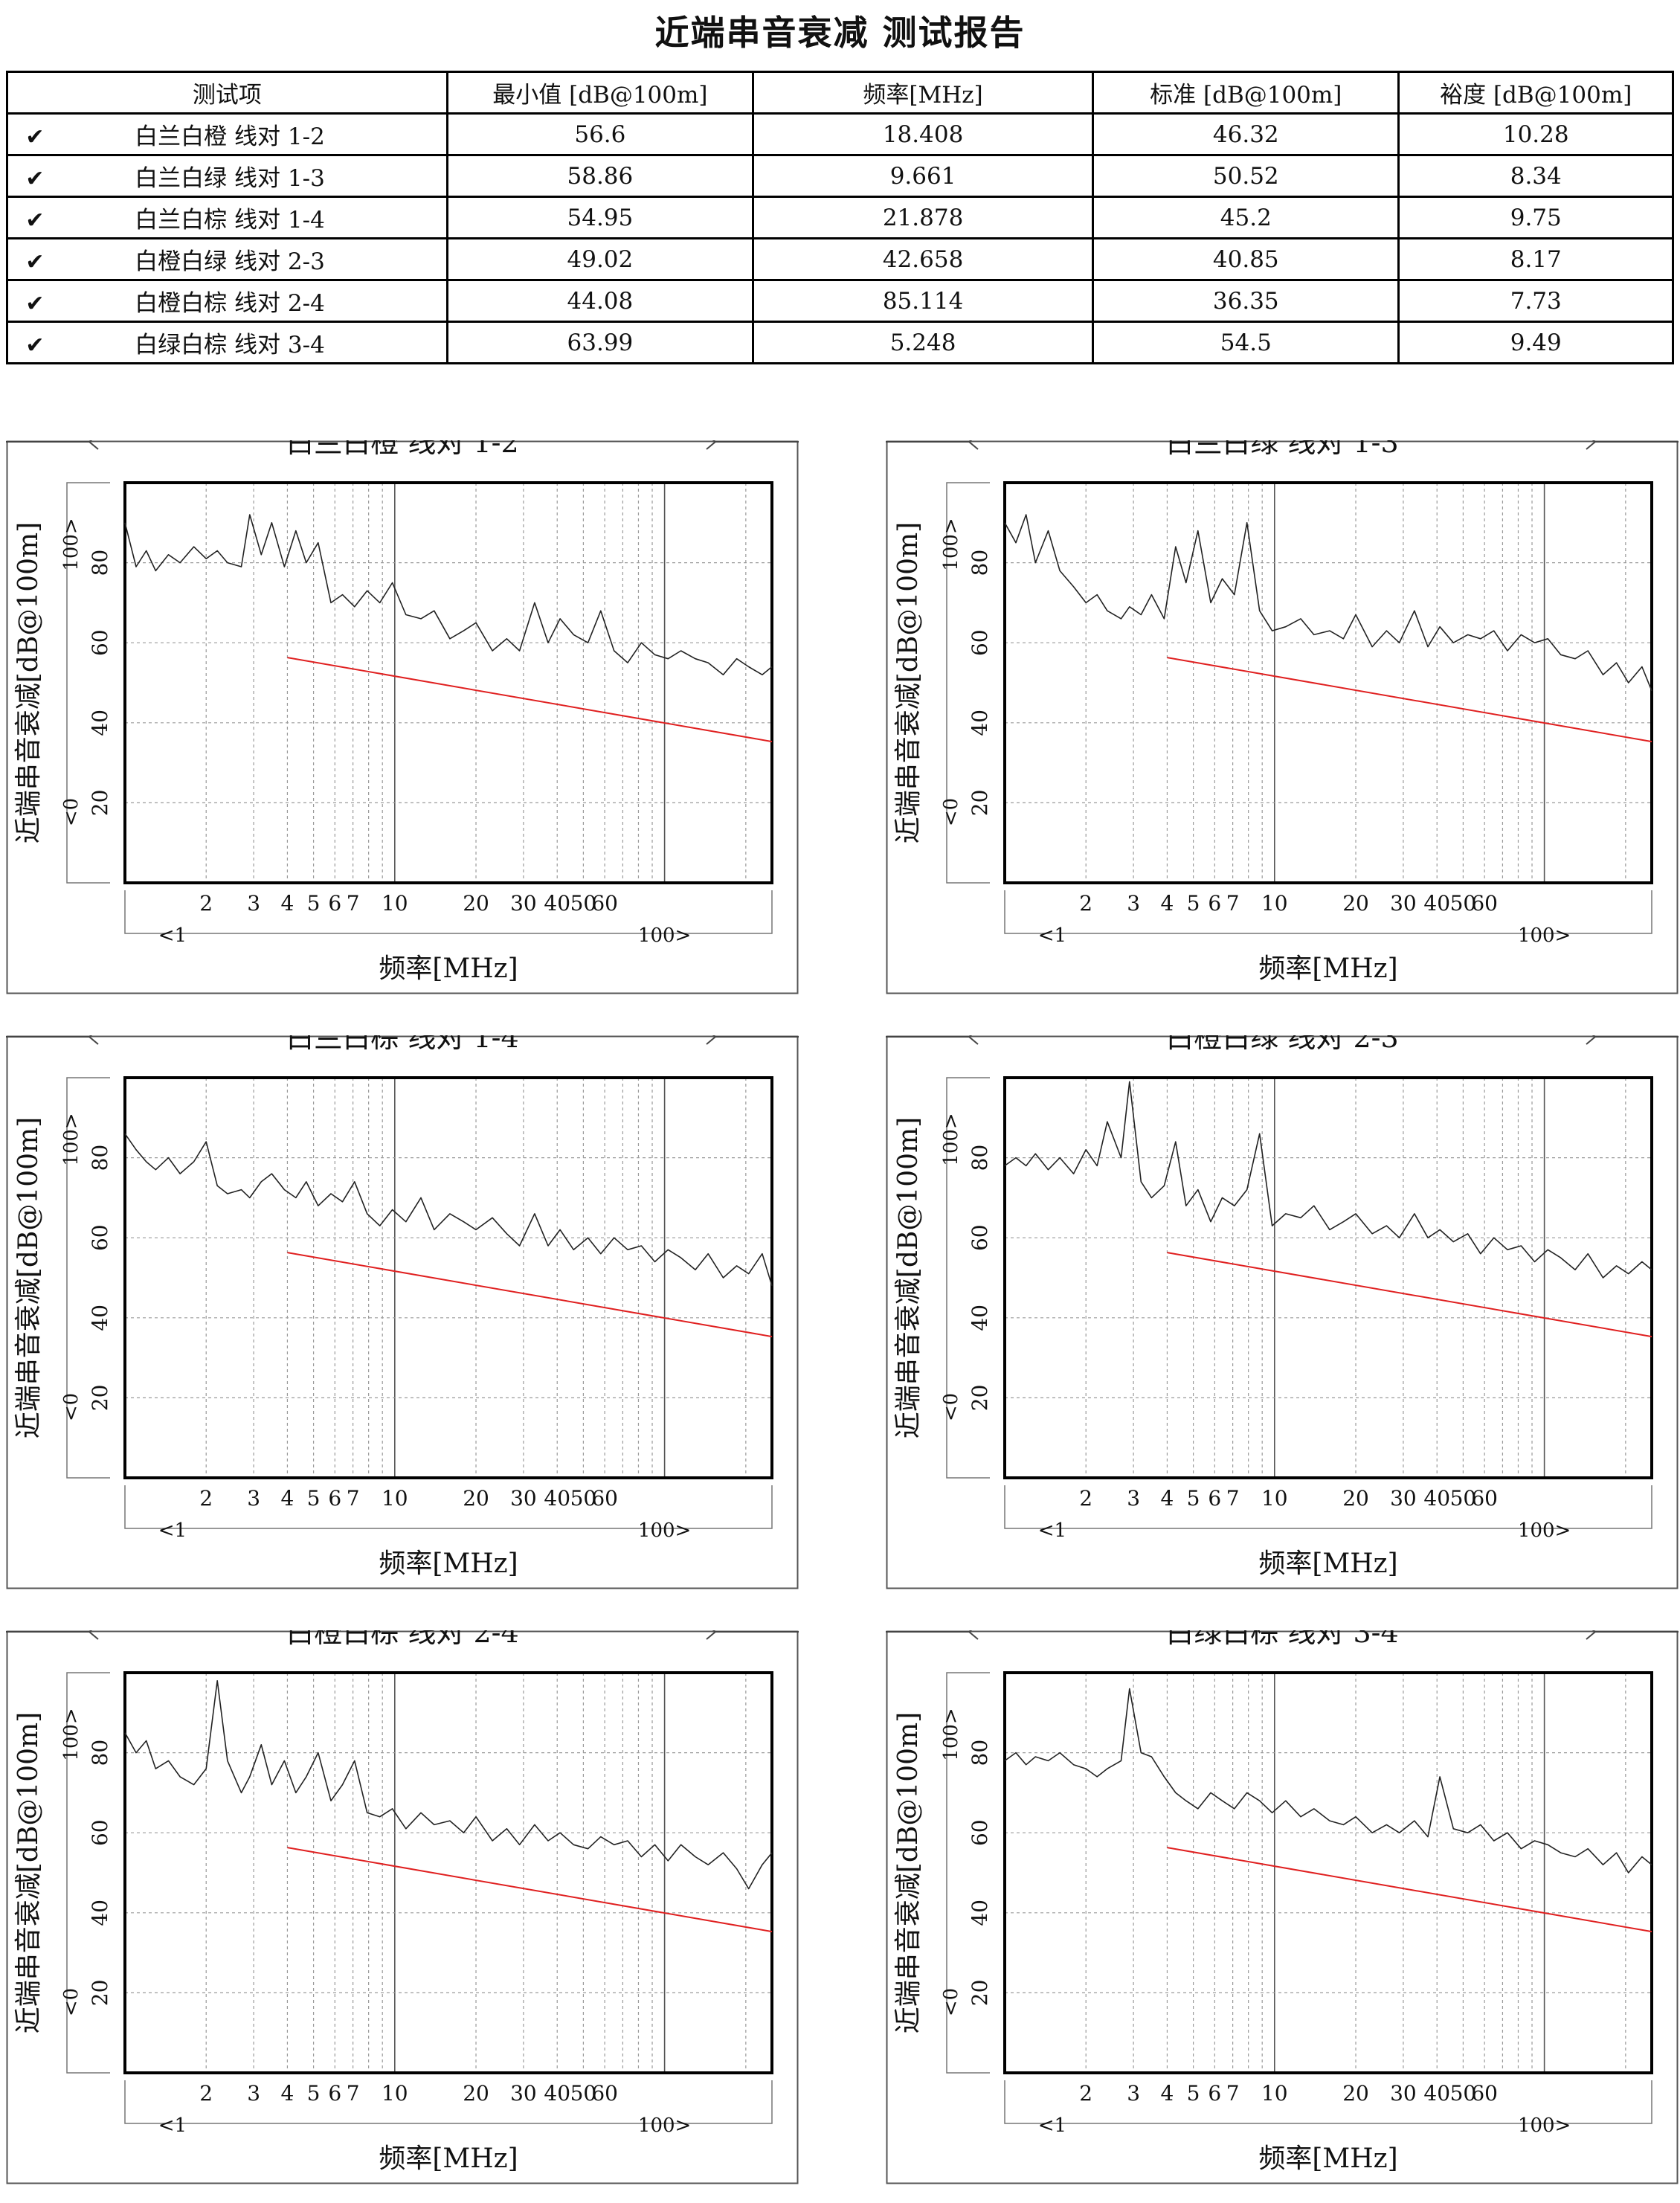 This screenshot has width=1680, height=2203. Describe the element at coordinates (600, 217) in the screenshot. I see `min-value-cell: 54.95` at that location.